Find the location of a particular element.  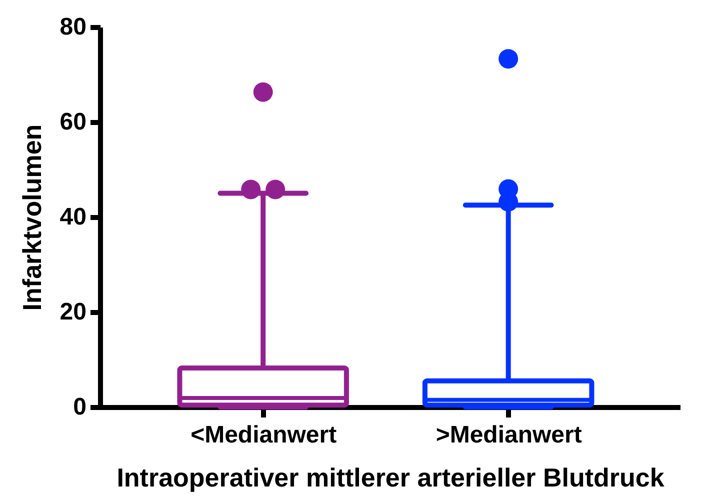

y-tick-label: 60 is located at coordinates (73, 122).